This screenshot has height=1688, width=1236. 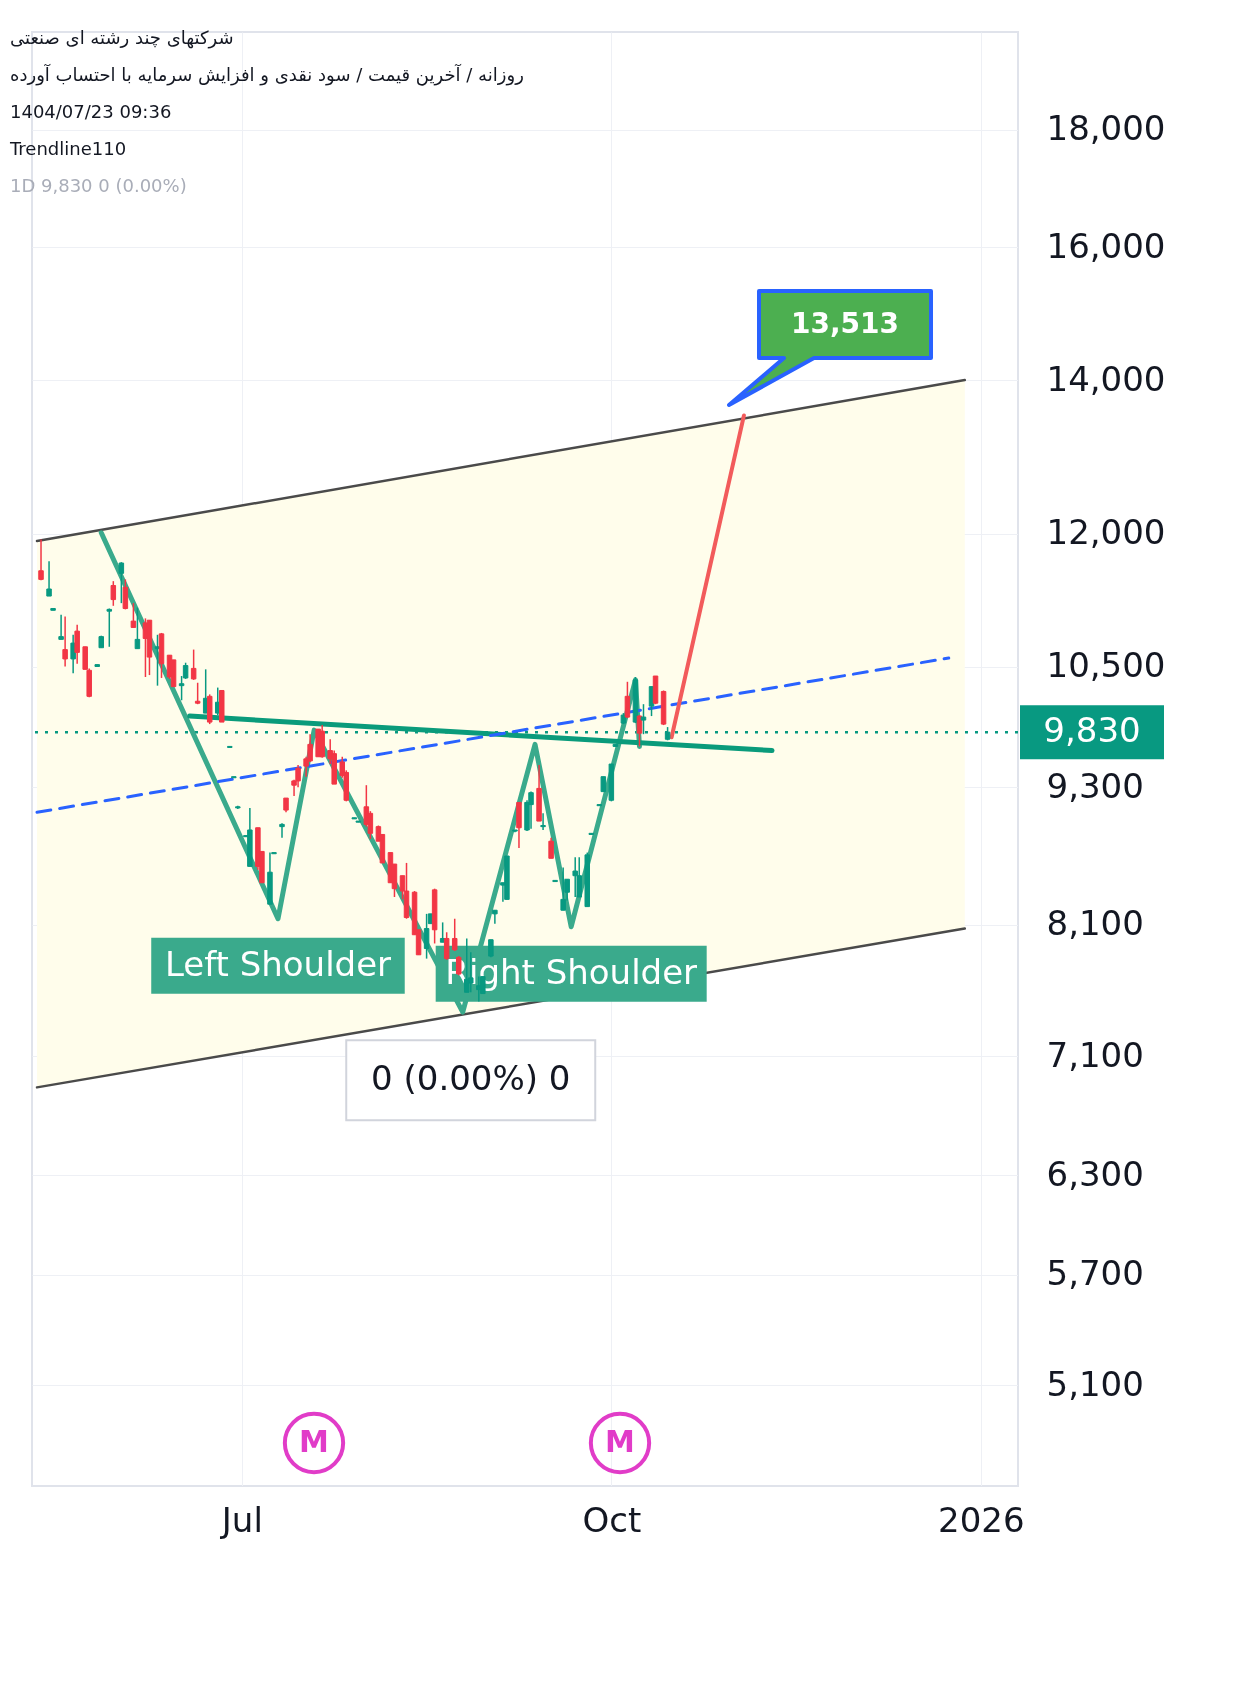 I want to click on y-tick-label: 9,300, so click(x=1095, y=785).